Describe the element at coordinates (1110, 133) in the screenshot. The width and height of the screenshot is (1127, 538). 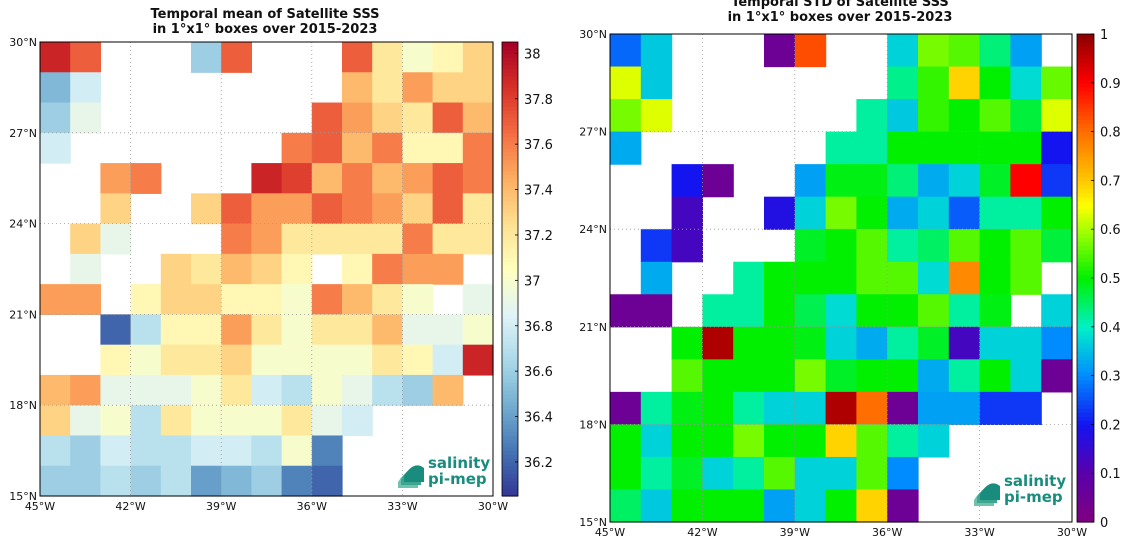
I see `std-cb-tick: 0.8` at that location.